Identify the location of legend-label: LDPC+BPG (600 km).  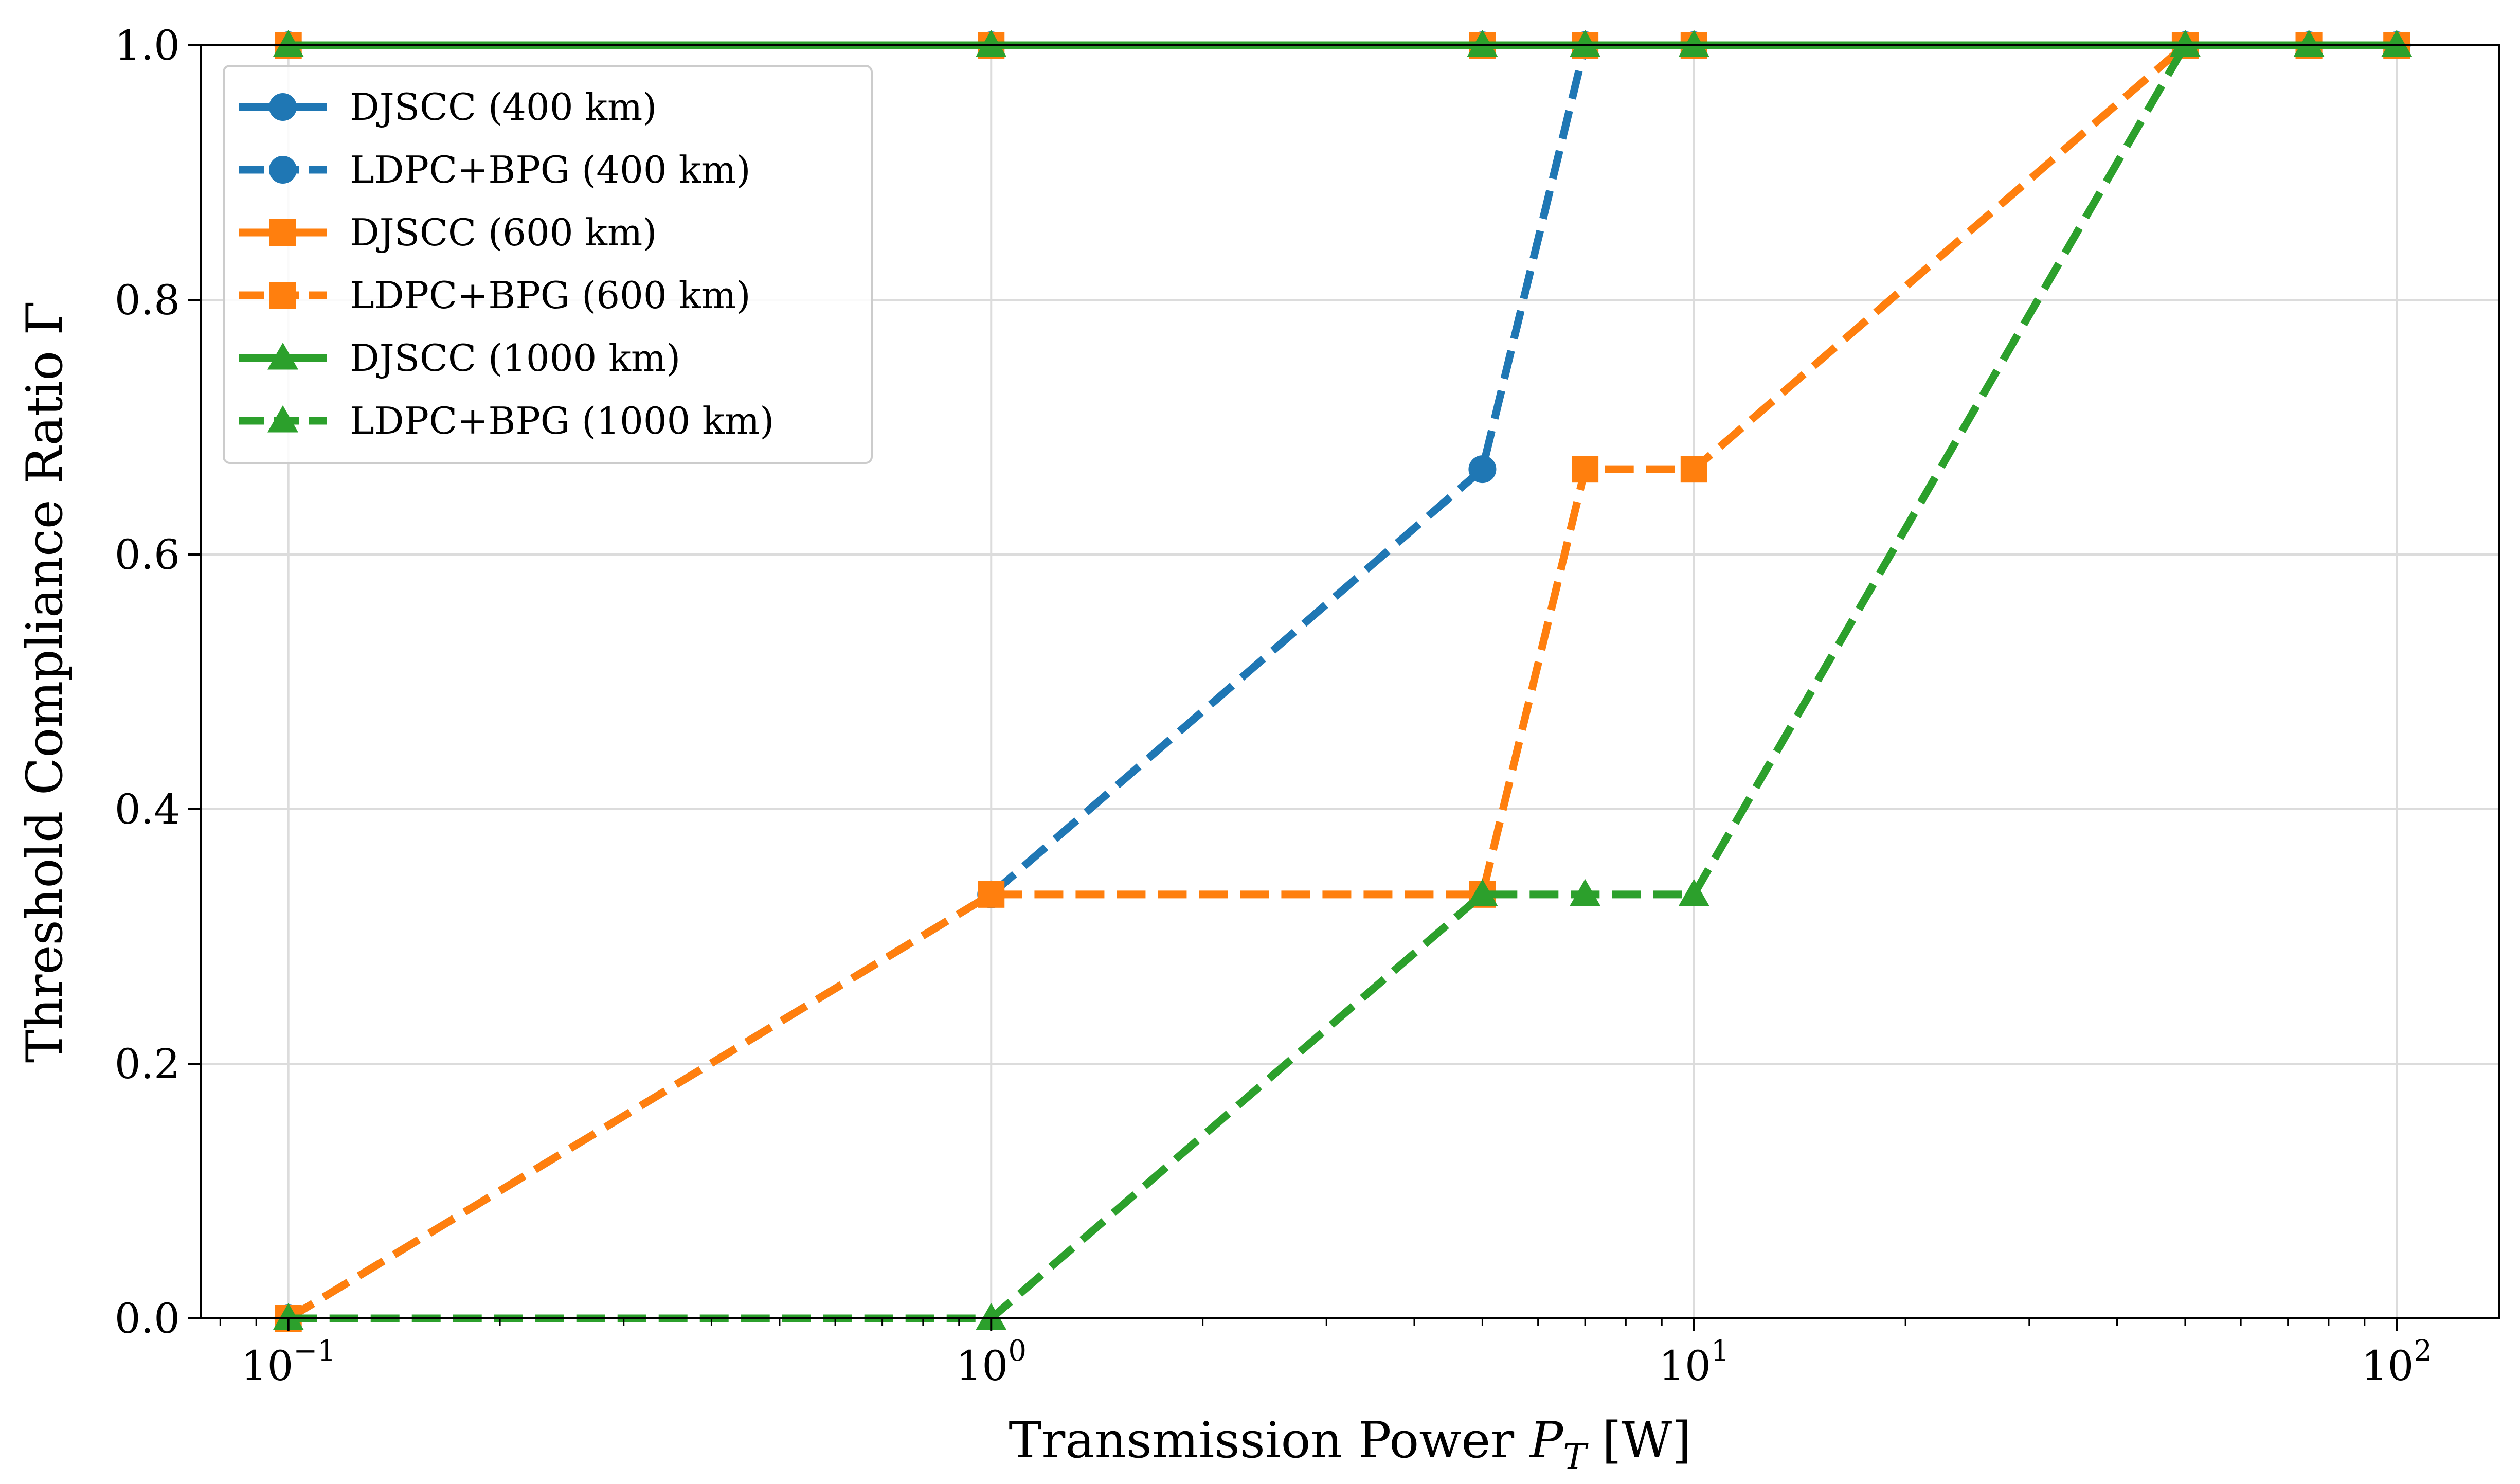
(550, 295).